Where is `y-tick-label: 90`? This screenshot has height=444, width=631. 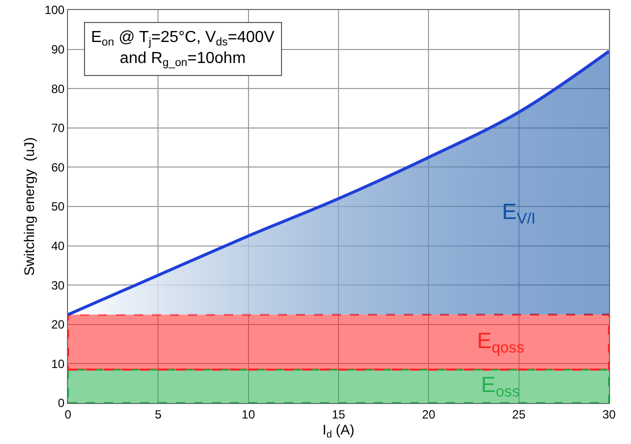
y-tick-label: 90 is located at coordinates (58, 49).